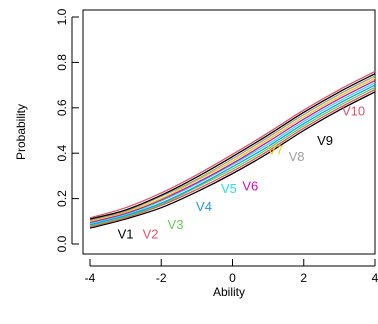 The image size is (378, 324). I want to click on y-tick-label: 0.4, so click(62, 153).